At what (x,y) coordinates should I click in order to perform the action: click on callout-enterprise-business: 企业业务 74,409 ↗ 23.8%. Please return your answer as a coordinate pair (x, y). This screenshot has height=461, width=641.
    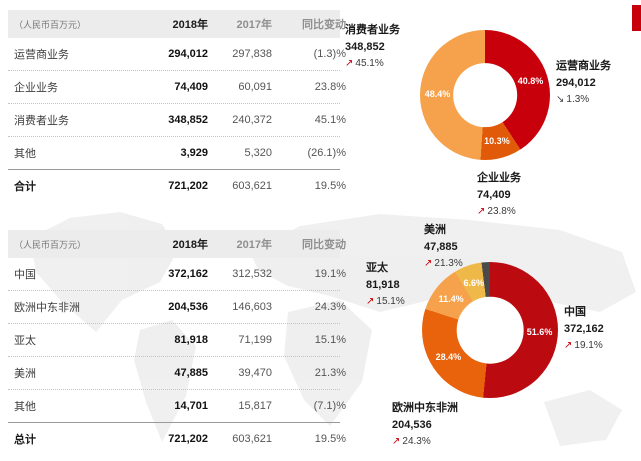
    Looking at the image, I should click on (499, 195).